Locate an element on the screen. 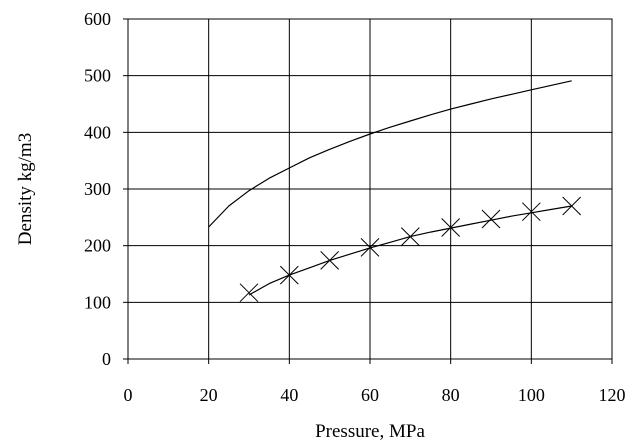 This screenshot has height=441, width=638. y-tick-label: 500 is located at coordinates (97, 76).